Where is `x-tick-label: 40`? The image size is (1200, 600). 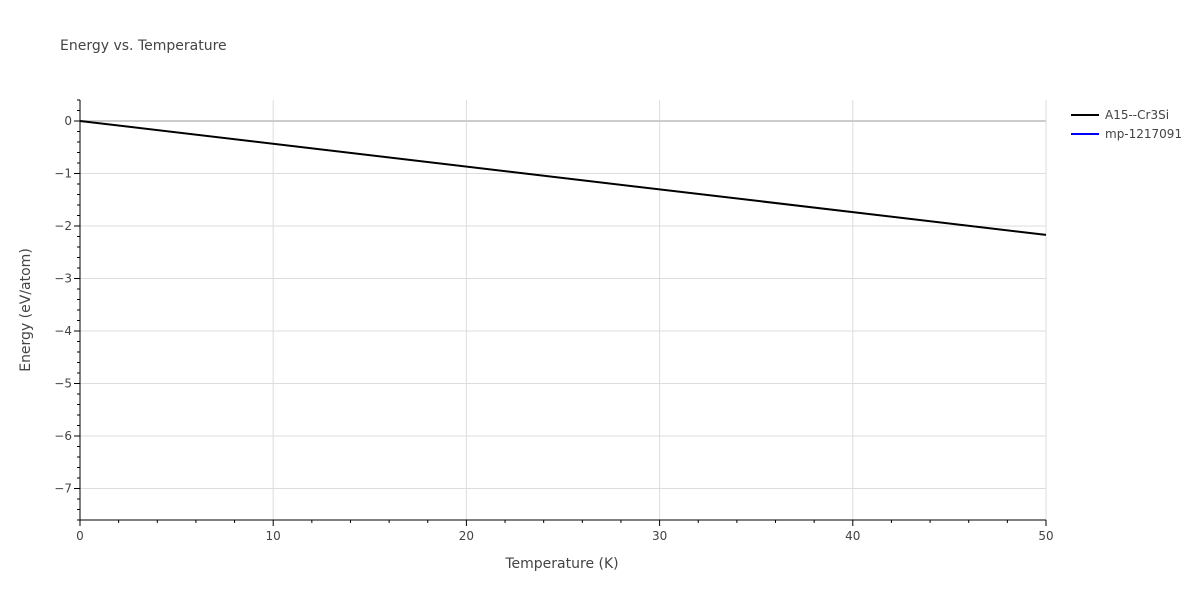 x-tick-label: 40 is located at coordinates (852, 536).